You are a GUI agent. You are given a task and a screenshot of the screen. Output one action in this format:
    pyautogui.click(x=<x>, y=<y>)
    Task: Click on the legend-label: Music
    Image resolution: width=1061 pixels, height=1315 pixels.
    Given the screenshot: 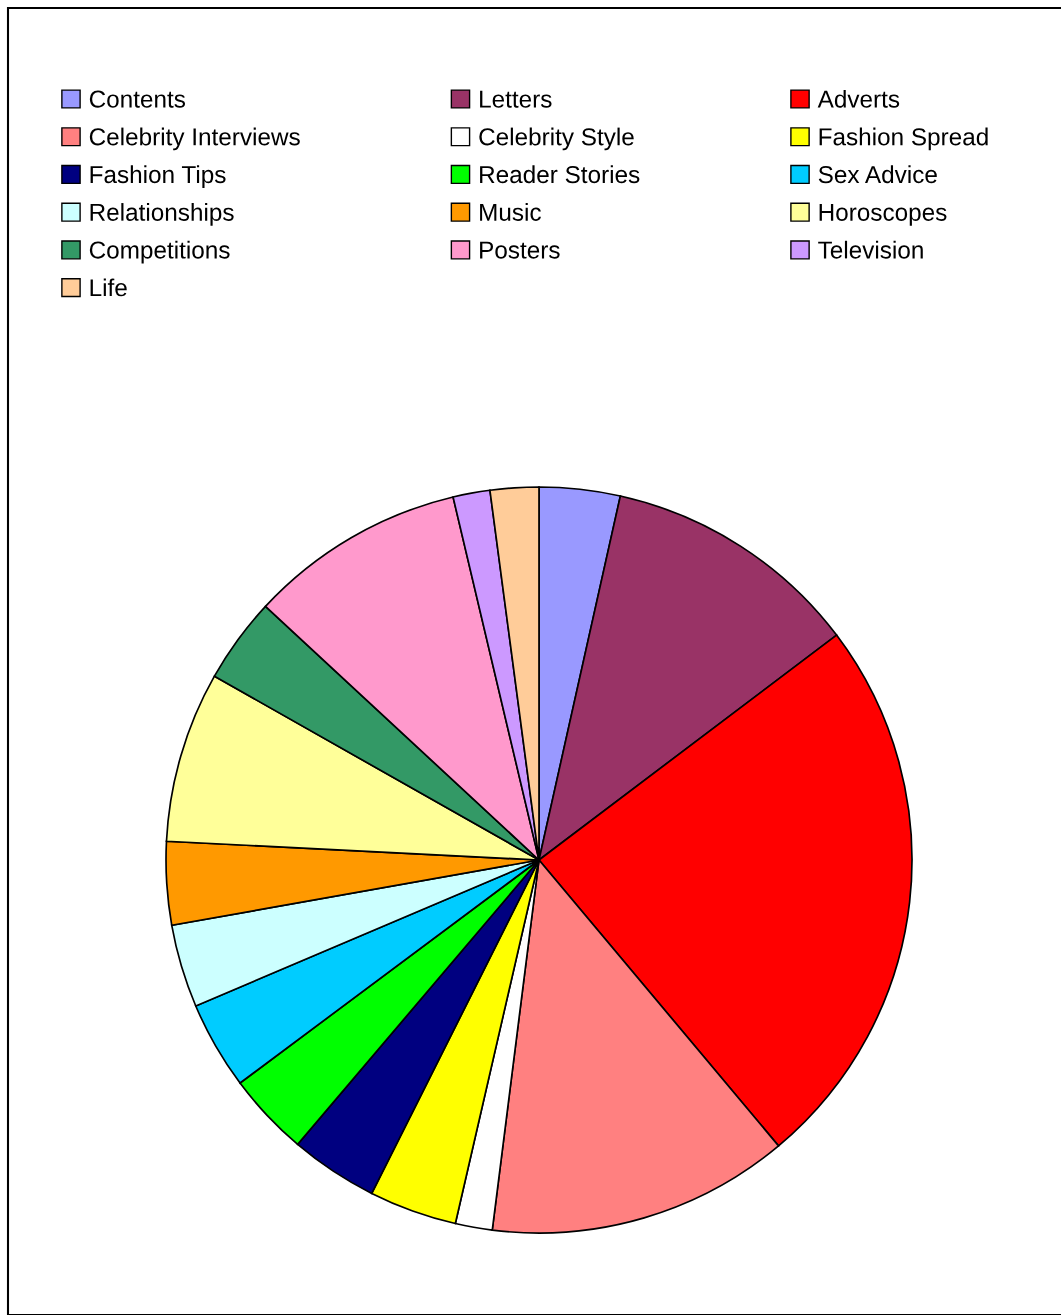 What is the action you would take?
    pyautogui.click(x=510, y=212)
    